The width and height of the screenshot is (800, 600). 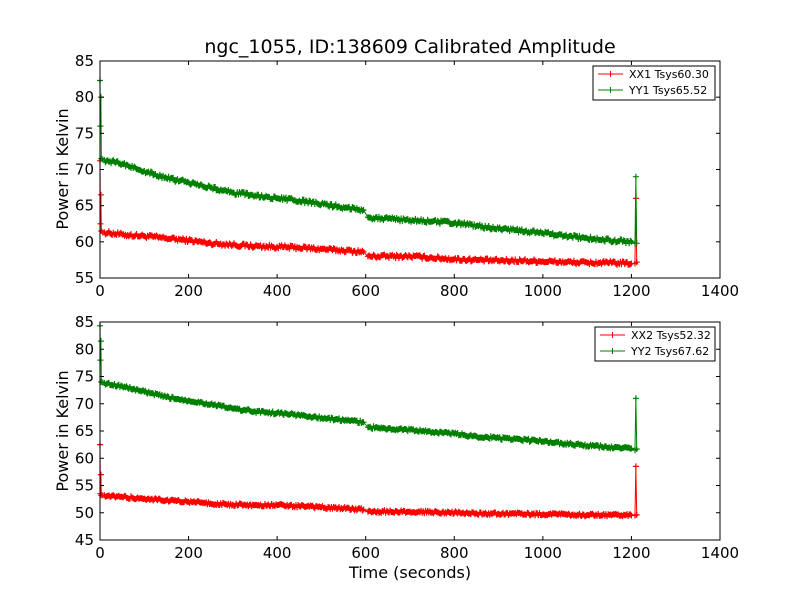 I want to click on y-tick-label: 45, so click(x=84, y=540).